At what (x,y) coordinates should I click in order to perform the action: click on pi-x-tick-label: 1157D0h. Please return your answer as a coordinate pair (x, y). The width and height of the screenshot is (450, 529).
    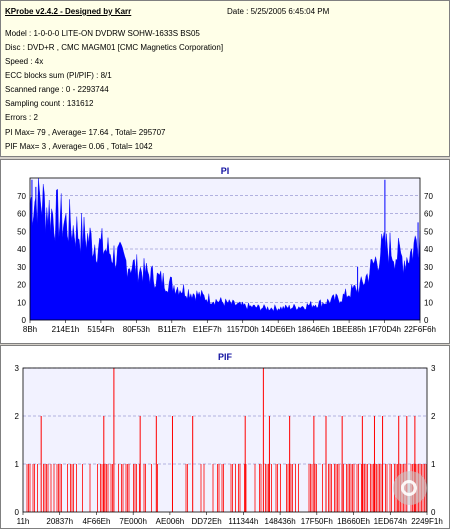
    Looking at the image, I should click on (243, 329).